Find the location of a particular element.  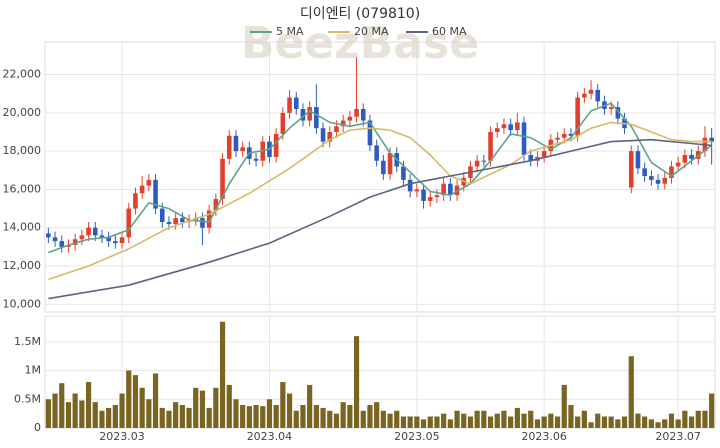

y-tick-label: 14,000 is located at coordinates (22, 227).